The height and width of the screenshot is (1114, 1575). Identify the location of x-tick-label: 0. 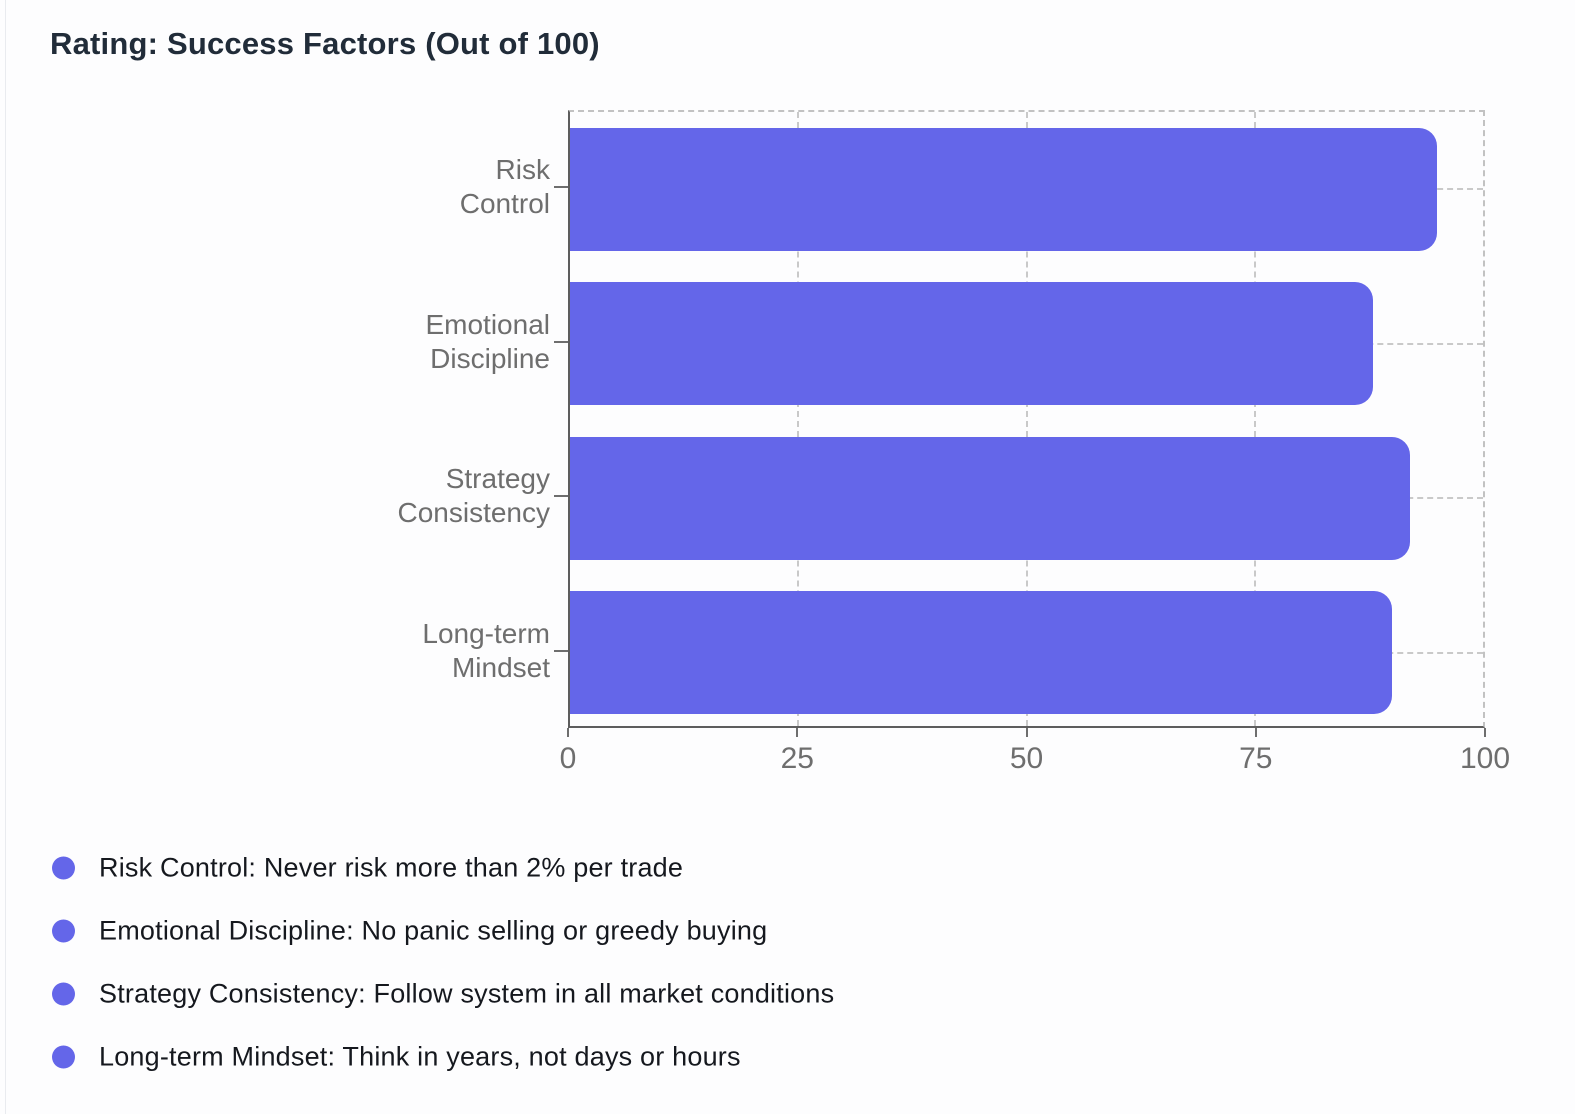
(568, 758).